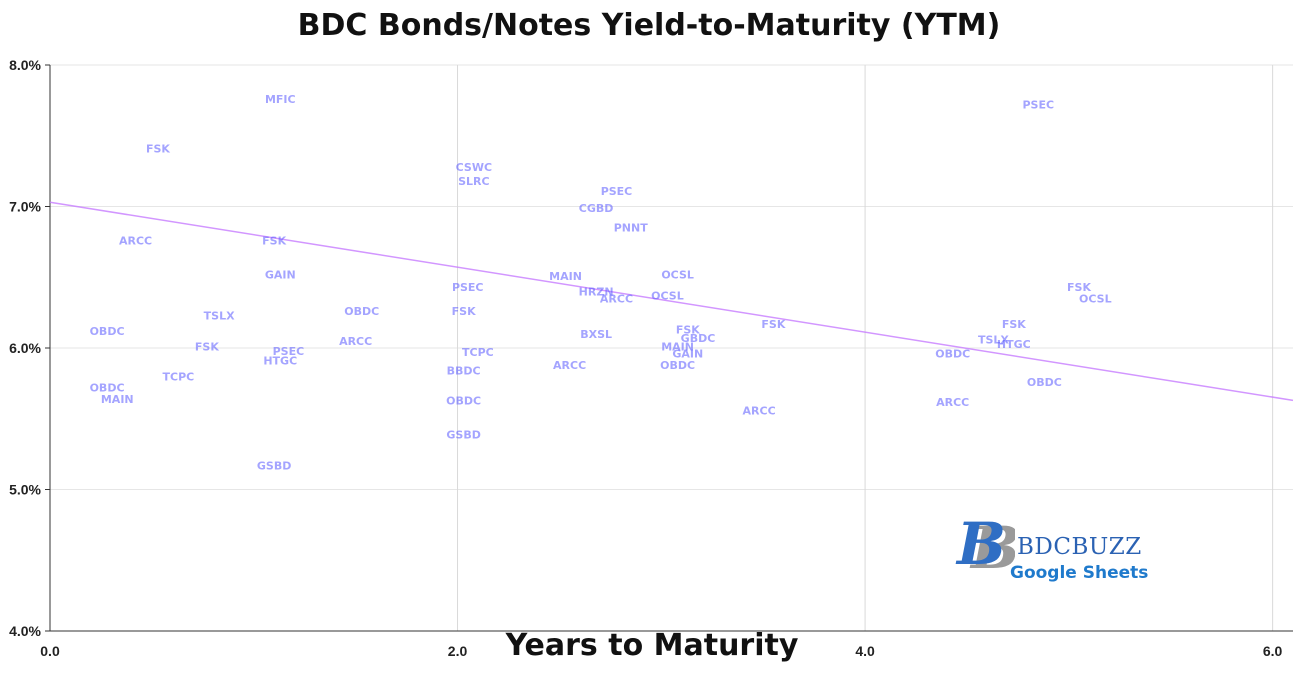 Image resolution: width=1298 pixels, height=675 pixels. Describe the element at coordinates (473, 181) in the screenshot. I see `data-point-label: SLRC` at that location.